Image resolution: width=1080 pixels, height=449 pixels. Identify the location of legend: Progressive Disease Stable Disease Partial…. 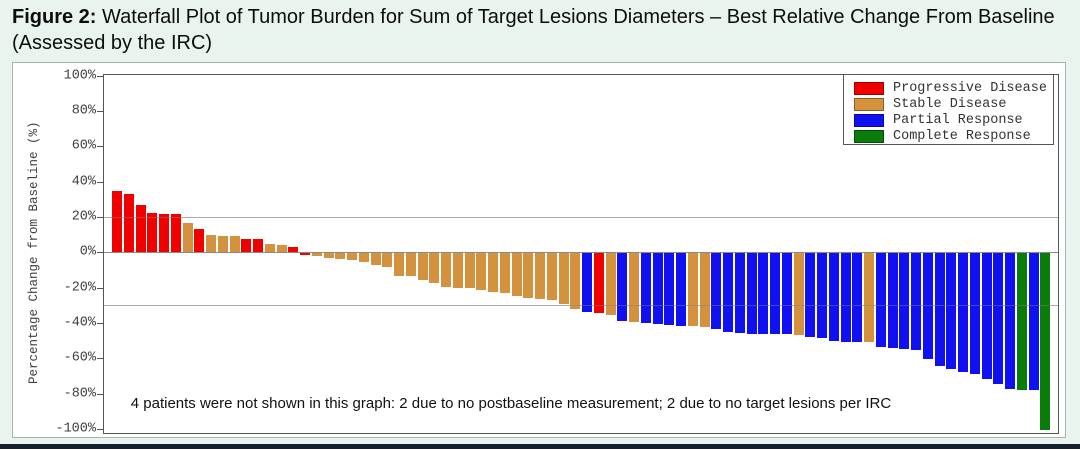
(948, 109).